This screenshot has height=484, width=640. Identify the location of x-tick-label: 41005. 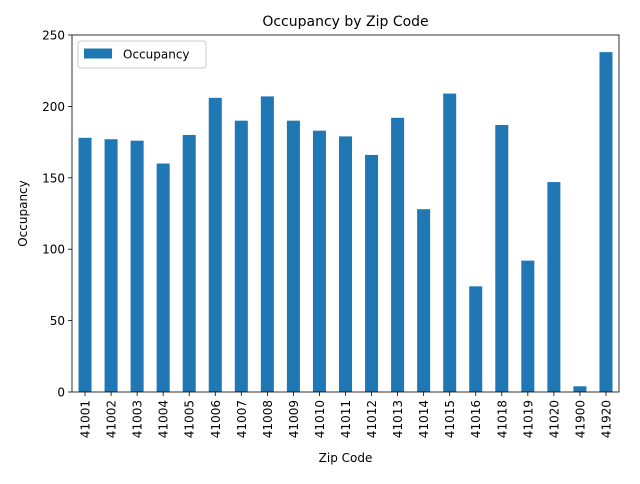
(190, 419).